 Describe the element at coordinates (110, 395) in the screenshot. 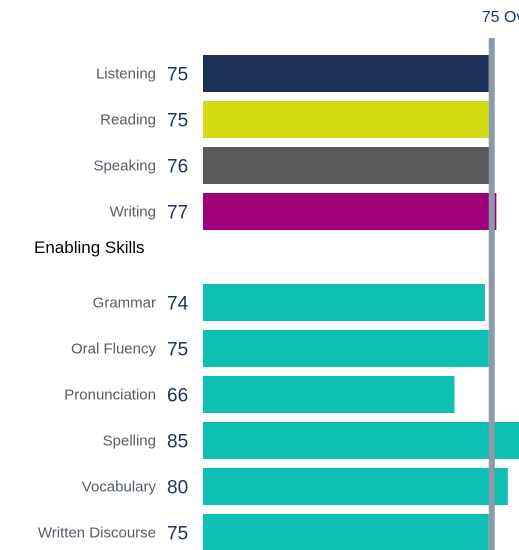

I see `bar-label-pronunciation: Pronunciation` at that location.